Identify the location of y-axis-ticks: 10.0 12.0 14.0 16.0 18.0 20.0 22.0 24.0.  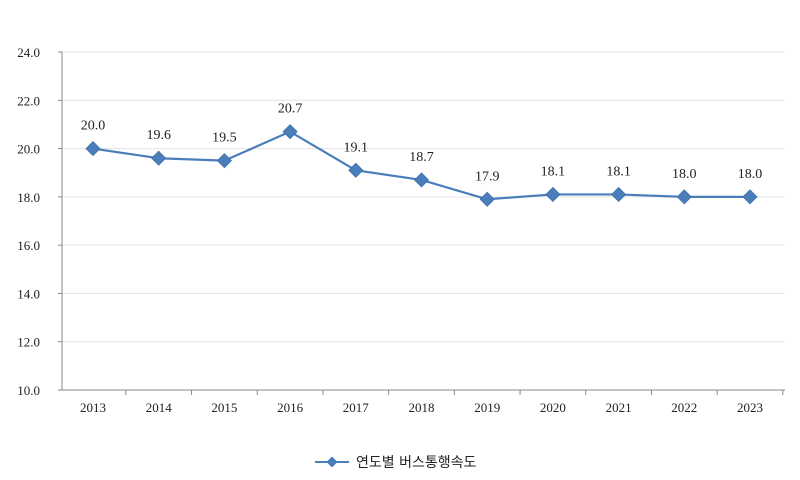
(28, 221).